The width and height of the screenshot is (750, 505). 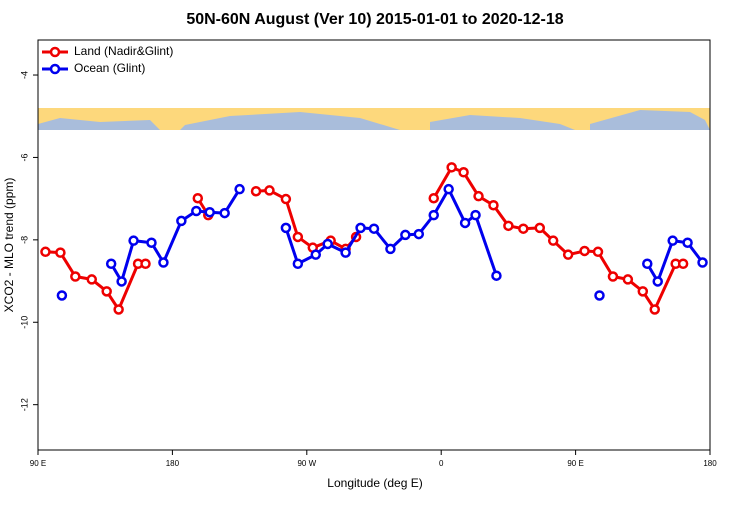 I want to click on y-tick-label: -4, so click(x=24, y=75).